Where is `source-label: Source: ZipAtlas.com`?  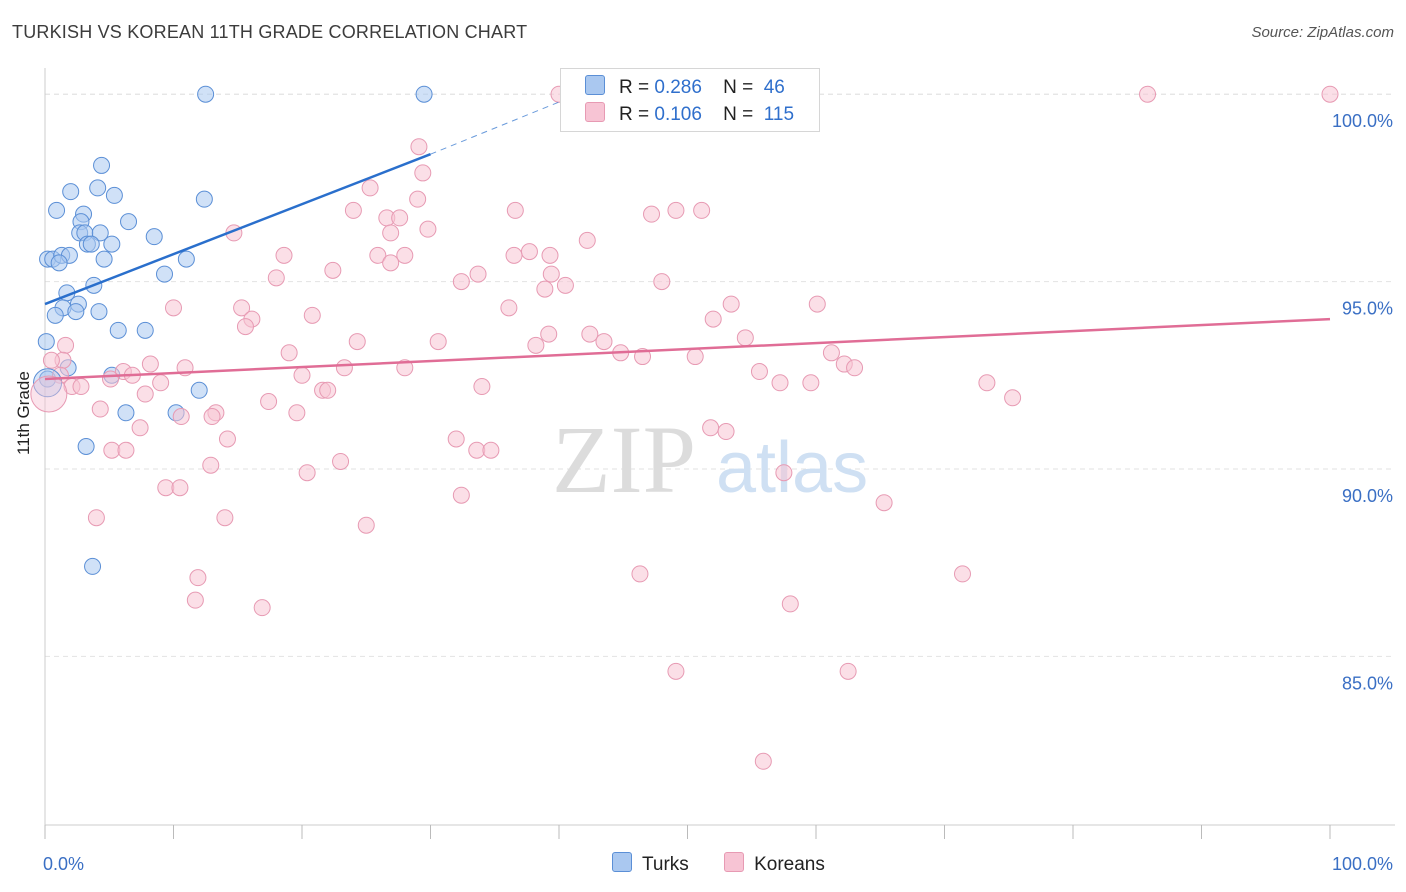
source-label: Source: ZipAtlas.com is located at coordinates (1322, 32).